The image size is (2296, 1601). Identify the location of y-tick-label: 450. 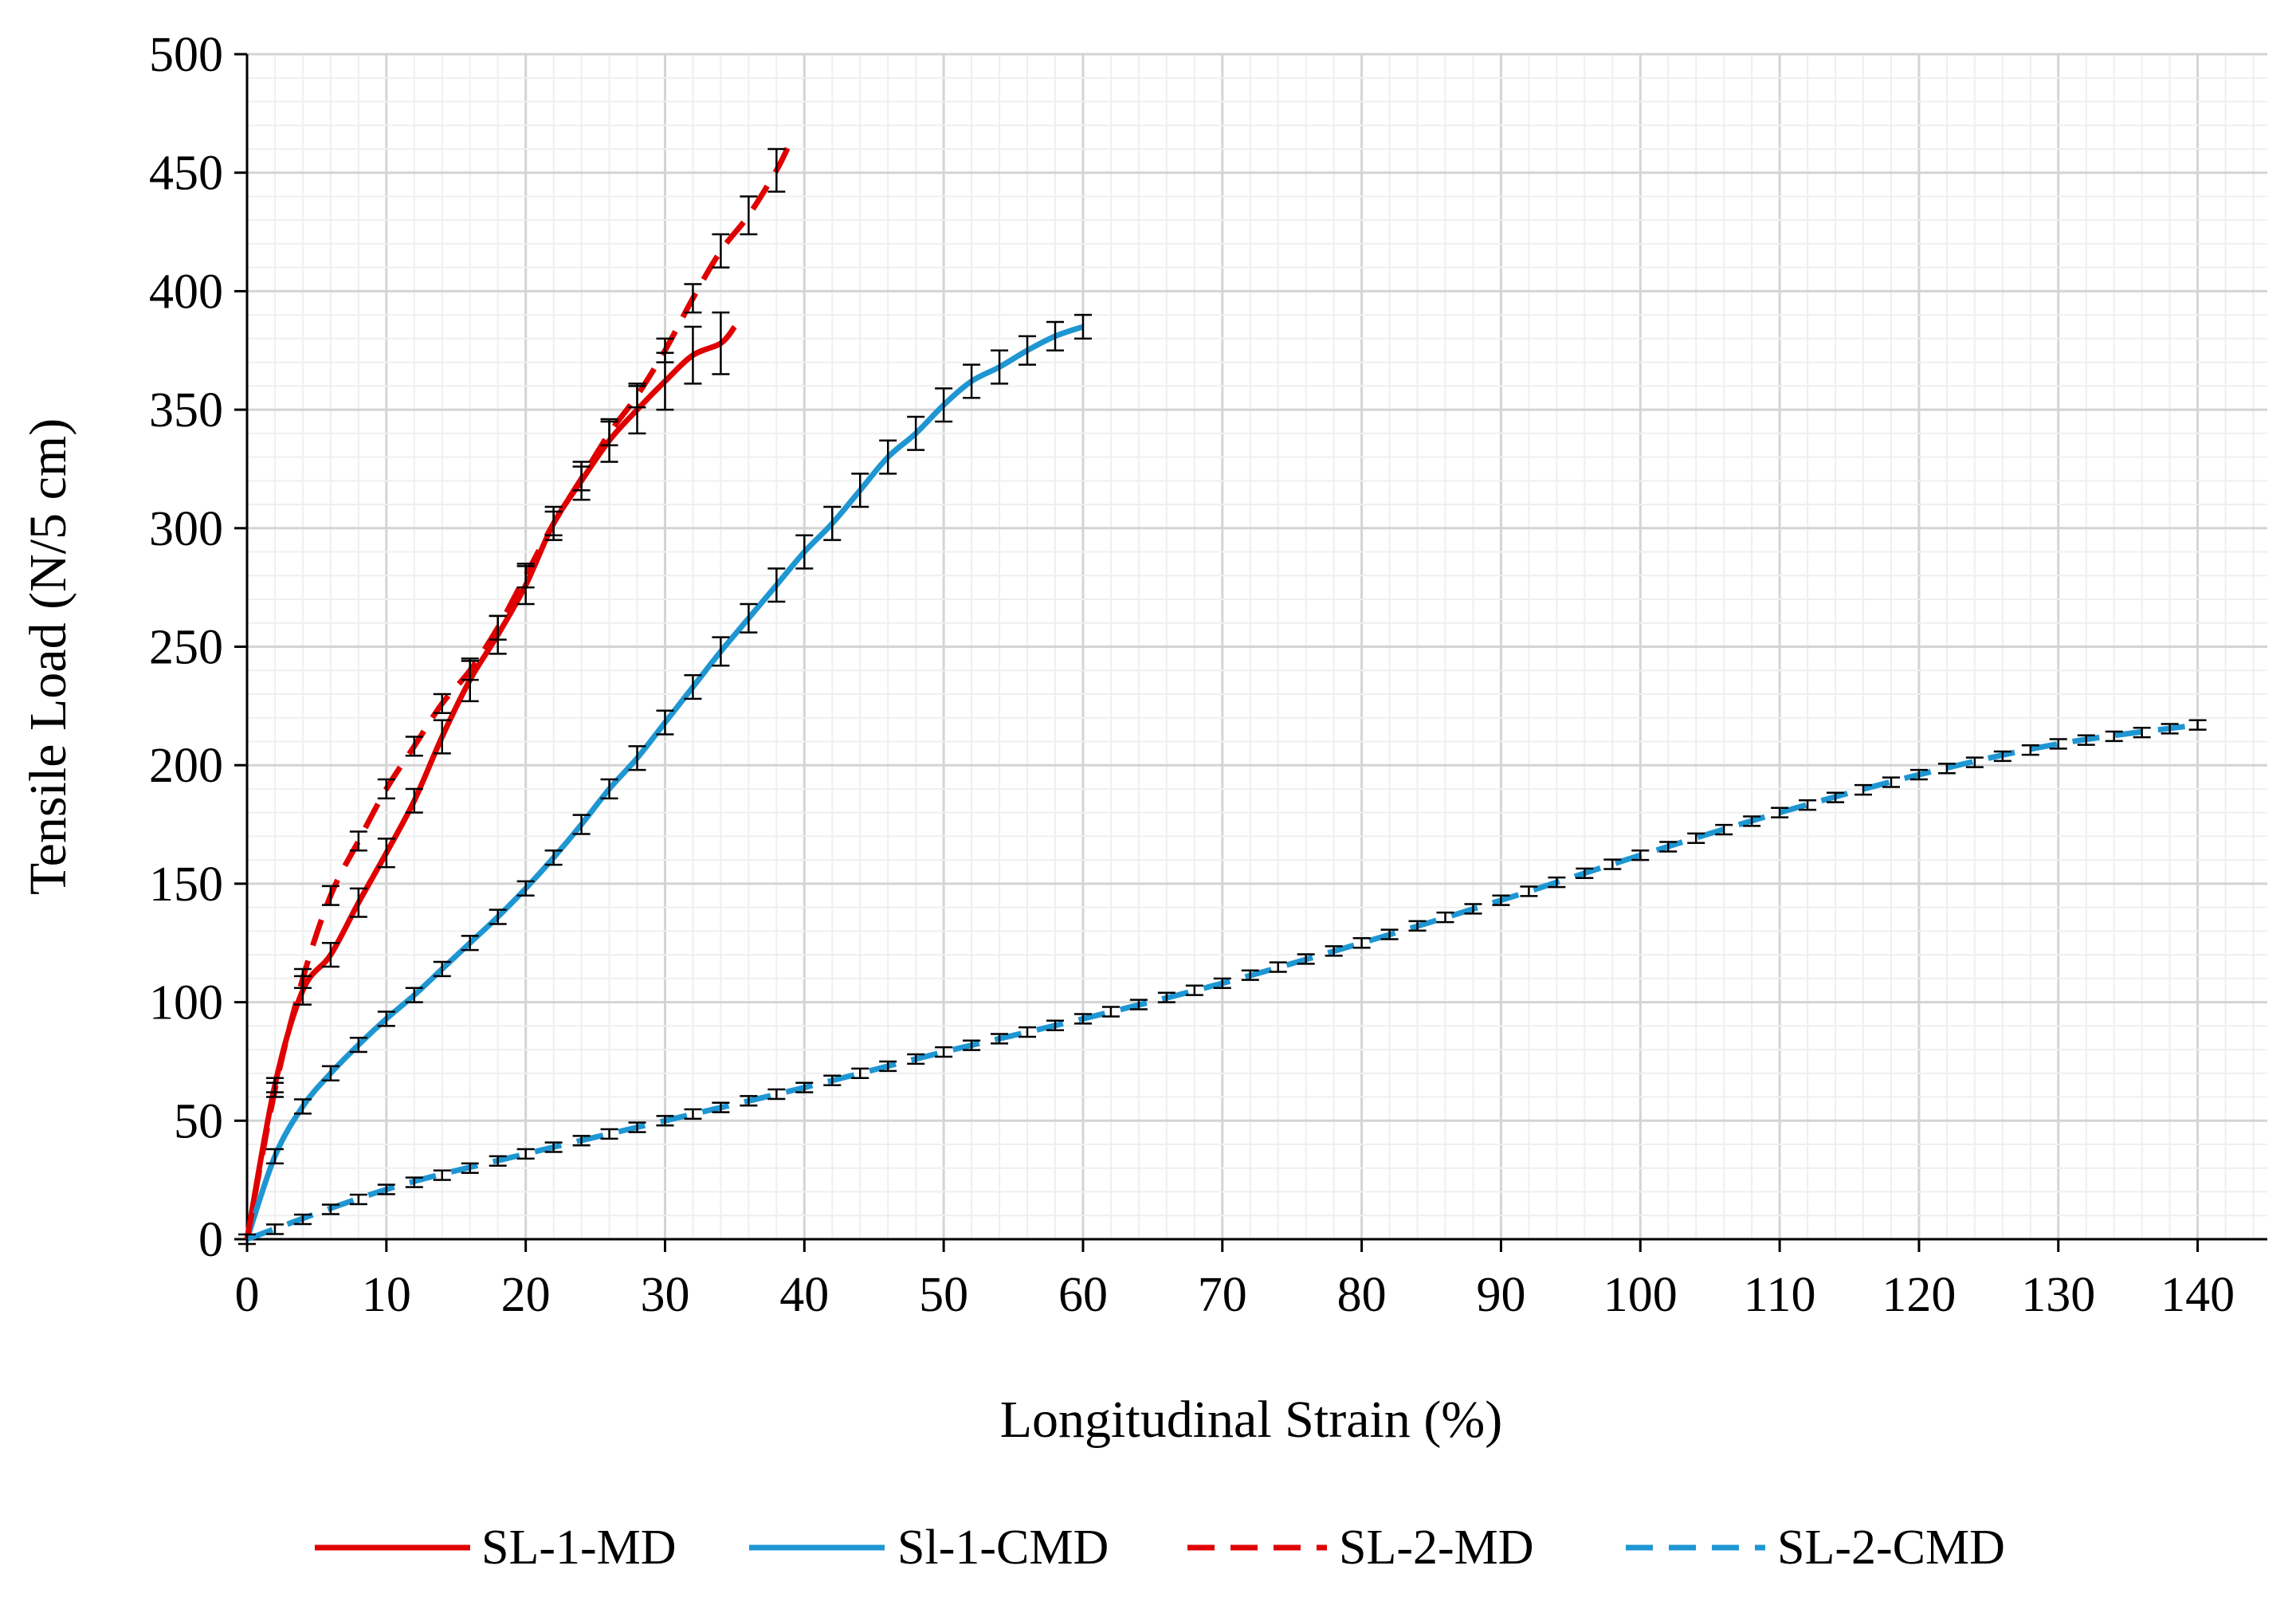
(186, 174).